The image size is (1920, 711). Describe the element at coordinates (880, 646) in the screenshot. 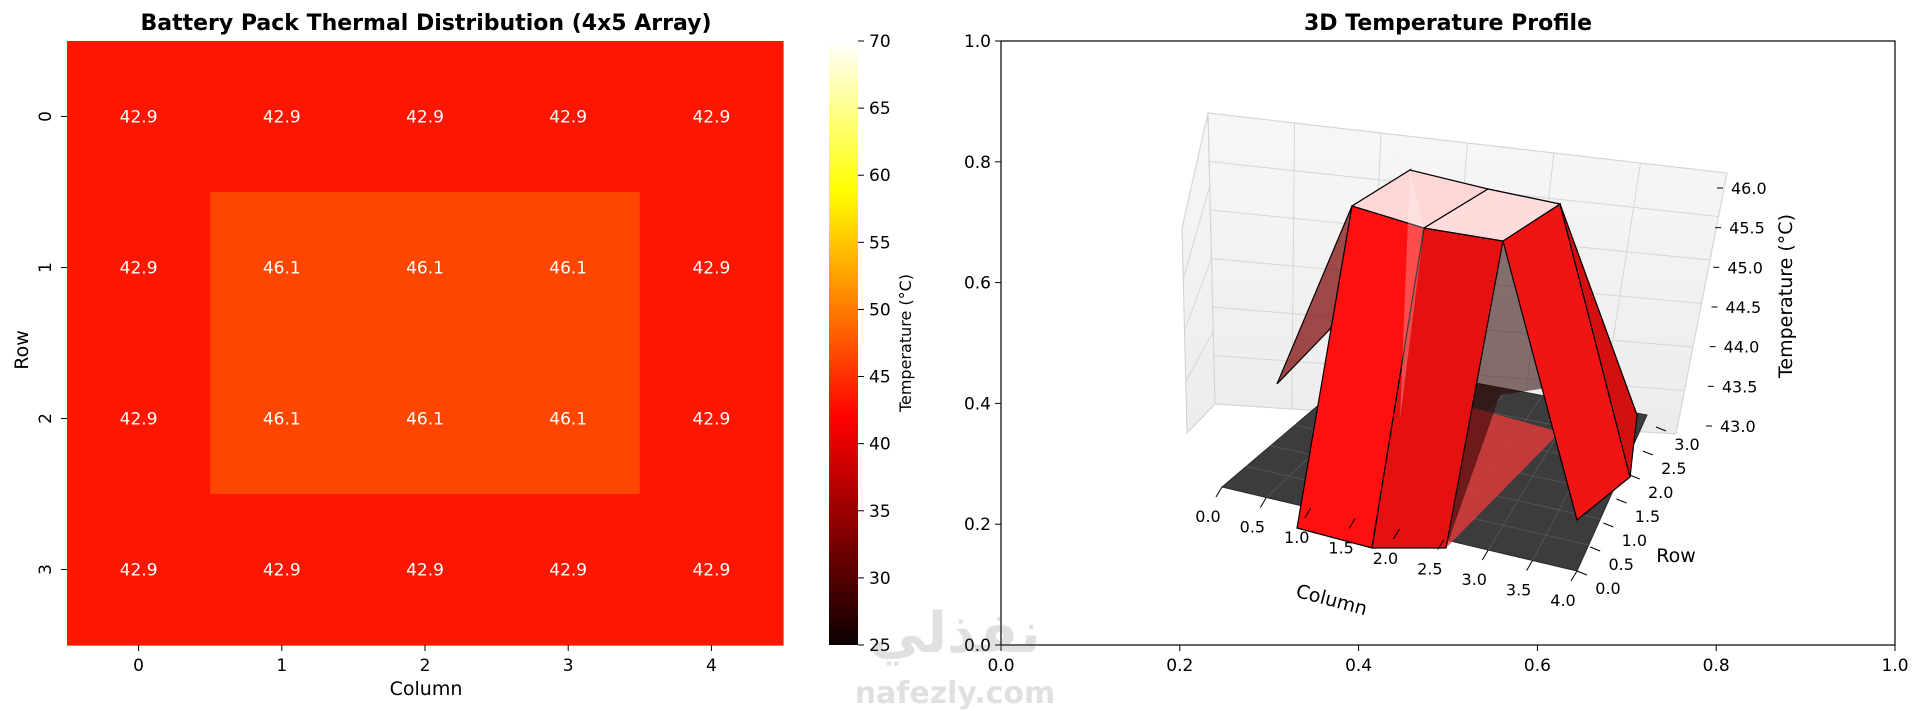

I see `colorbar-tick-label: 25` at that location.